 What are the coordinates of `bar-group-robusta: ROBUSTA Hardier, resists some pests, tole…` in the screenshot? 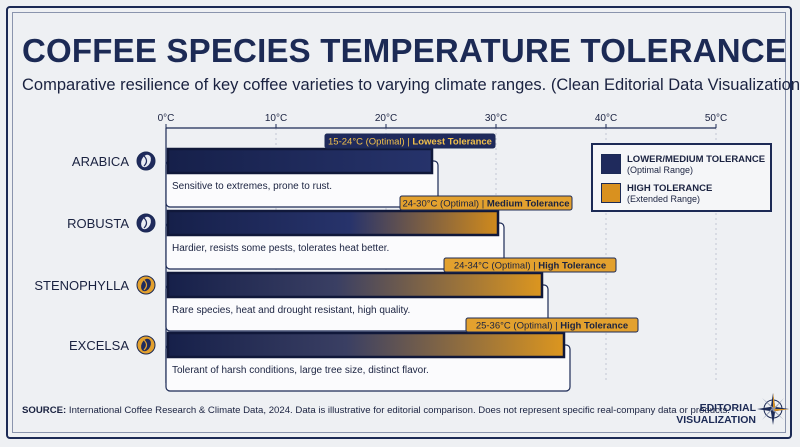 It's located at (320, 232).